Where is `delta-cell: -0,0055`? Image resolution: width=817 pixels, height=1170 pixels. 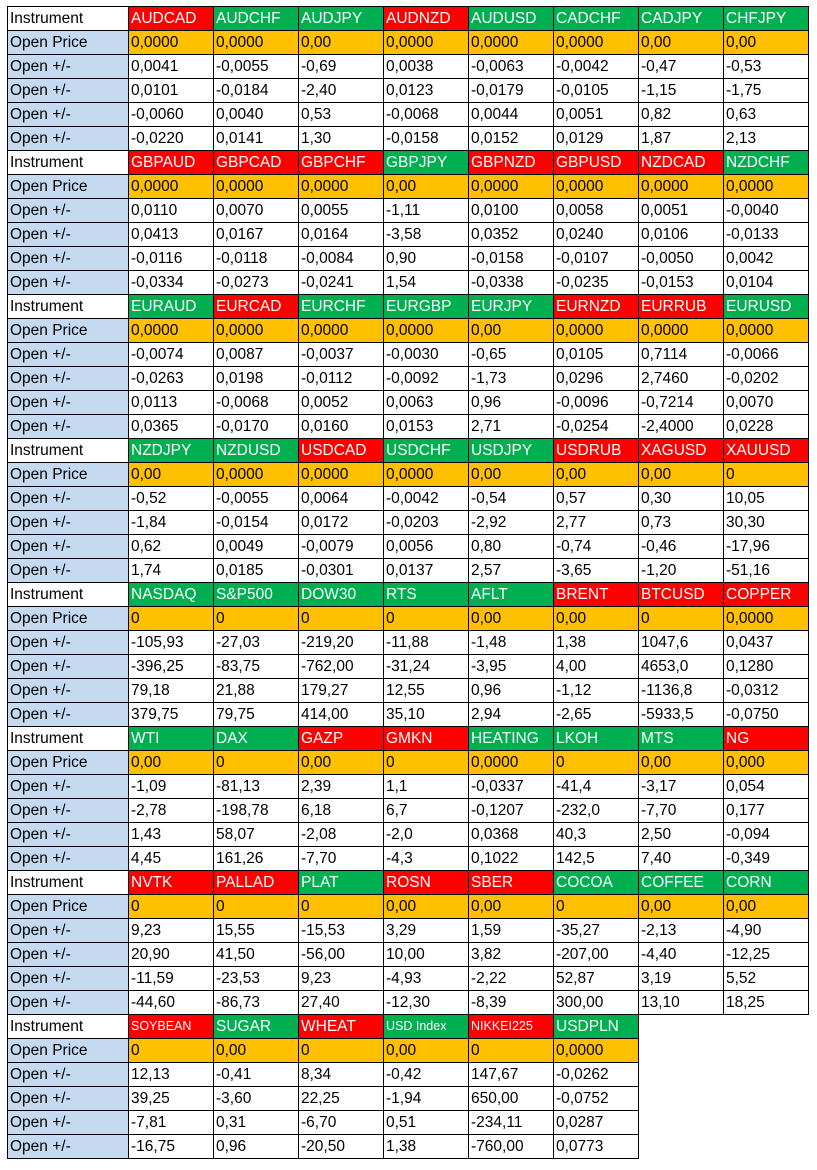
delta-cell: -0,0055 is located at coordinates (256, 66).